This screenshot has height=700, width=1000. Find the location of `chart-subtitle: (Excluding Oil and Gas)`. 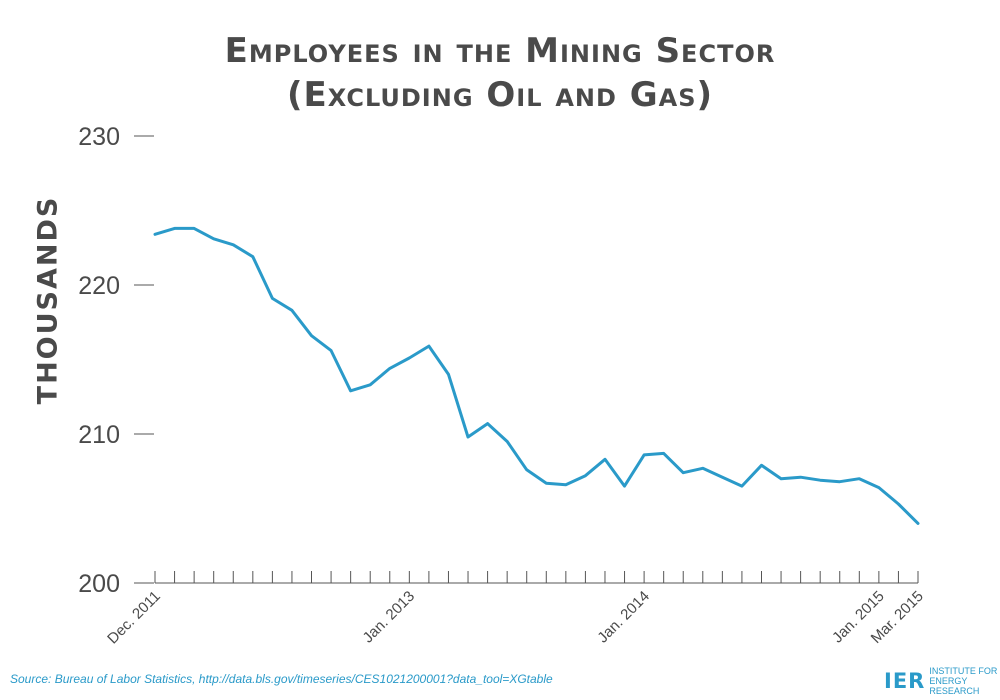

chart-subtitle: (Excluding Oil and Gas) is located at coordinates (500, 95).